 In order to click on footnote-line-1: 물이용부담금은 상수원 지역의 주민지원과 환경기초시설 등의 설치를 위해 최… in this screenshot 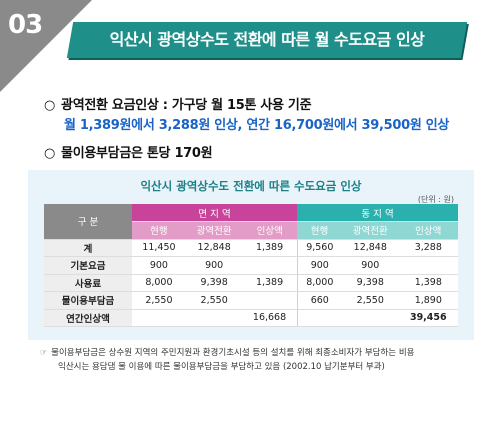, I will do `click(233, 353)`.